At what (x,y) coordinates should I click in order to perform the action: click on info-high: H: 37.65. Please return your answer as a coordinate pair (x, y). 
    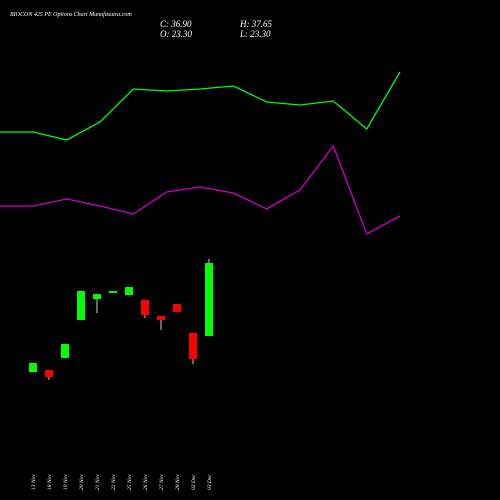
    Looking at the image, I should click on (255, 24).